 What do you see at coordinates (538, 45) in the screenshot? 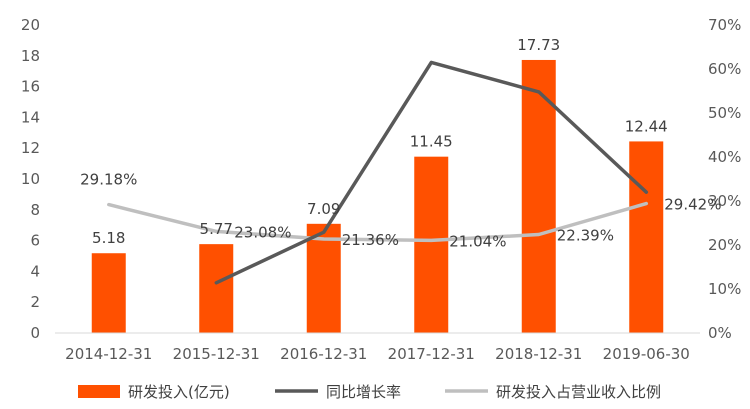
I see `bar-data-label: 17.73` at bounding box center [538, 45].